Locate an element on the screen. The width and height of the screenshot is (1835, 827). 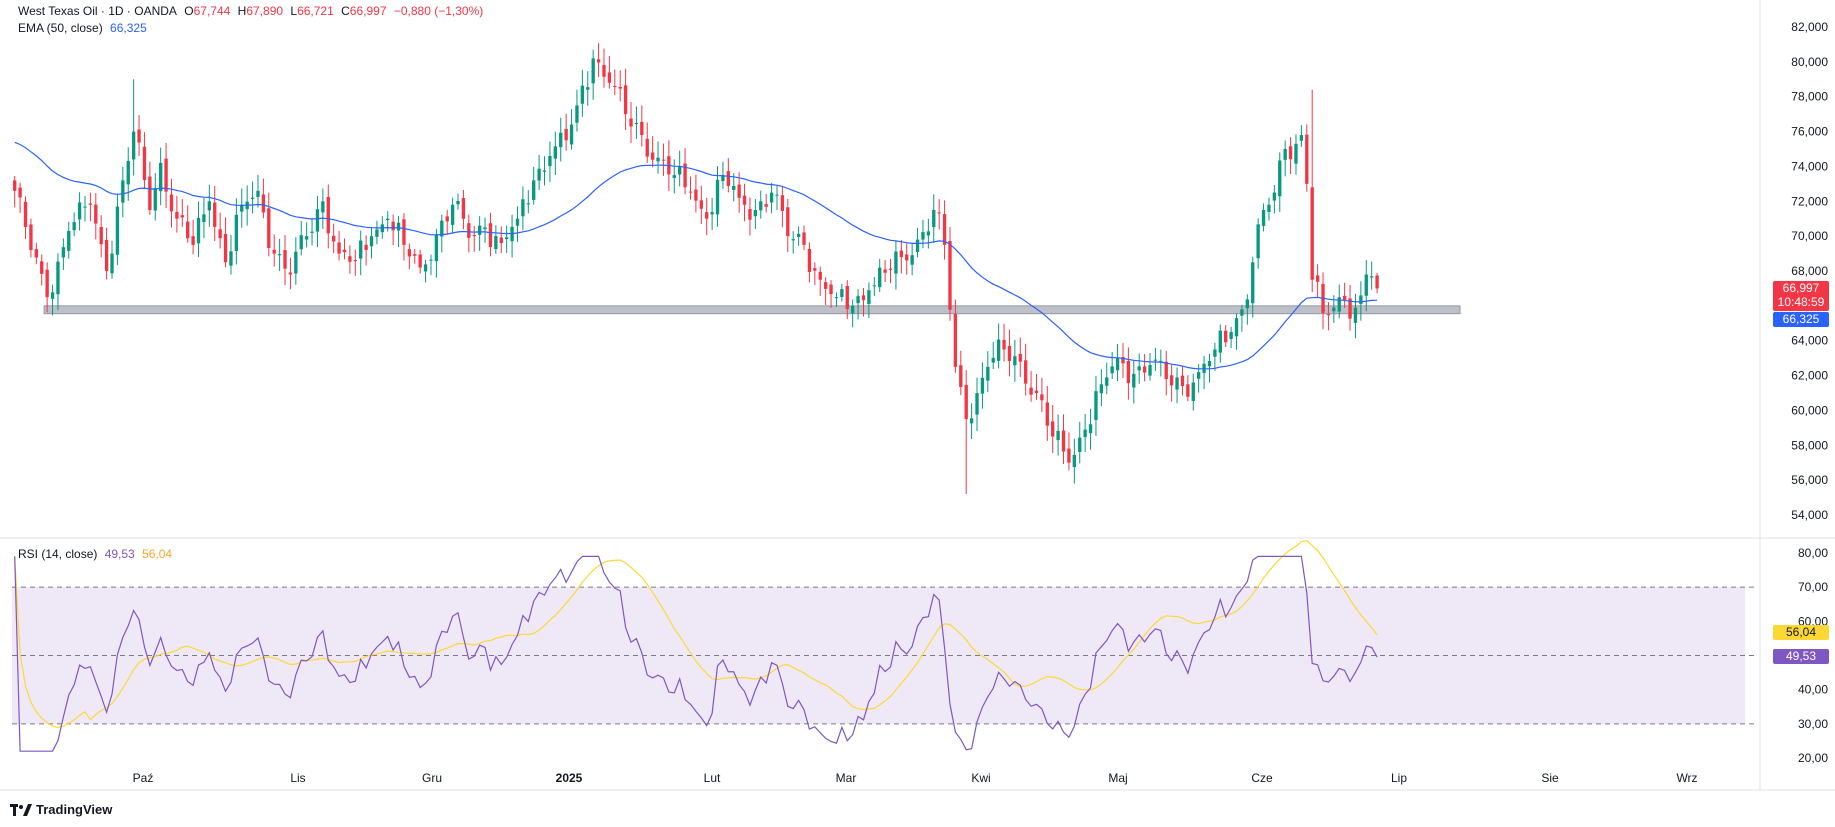
open-label: O is located at coordinates (189, 11).